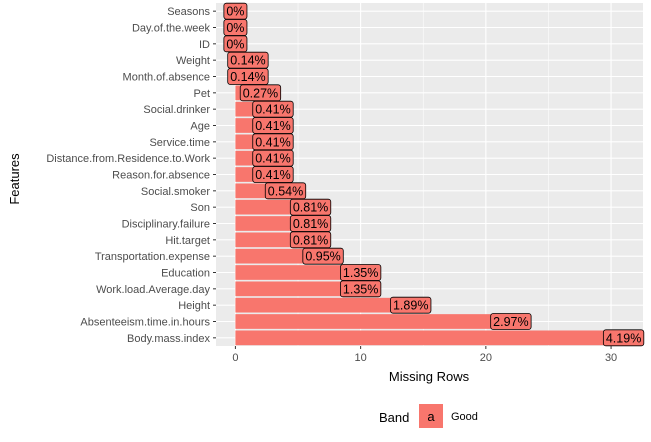 Image resolution: width=651 pixels, height=442 pixels. I want to click on x-tick-label: 30, so click(611, 358).